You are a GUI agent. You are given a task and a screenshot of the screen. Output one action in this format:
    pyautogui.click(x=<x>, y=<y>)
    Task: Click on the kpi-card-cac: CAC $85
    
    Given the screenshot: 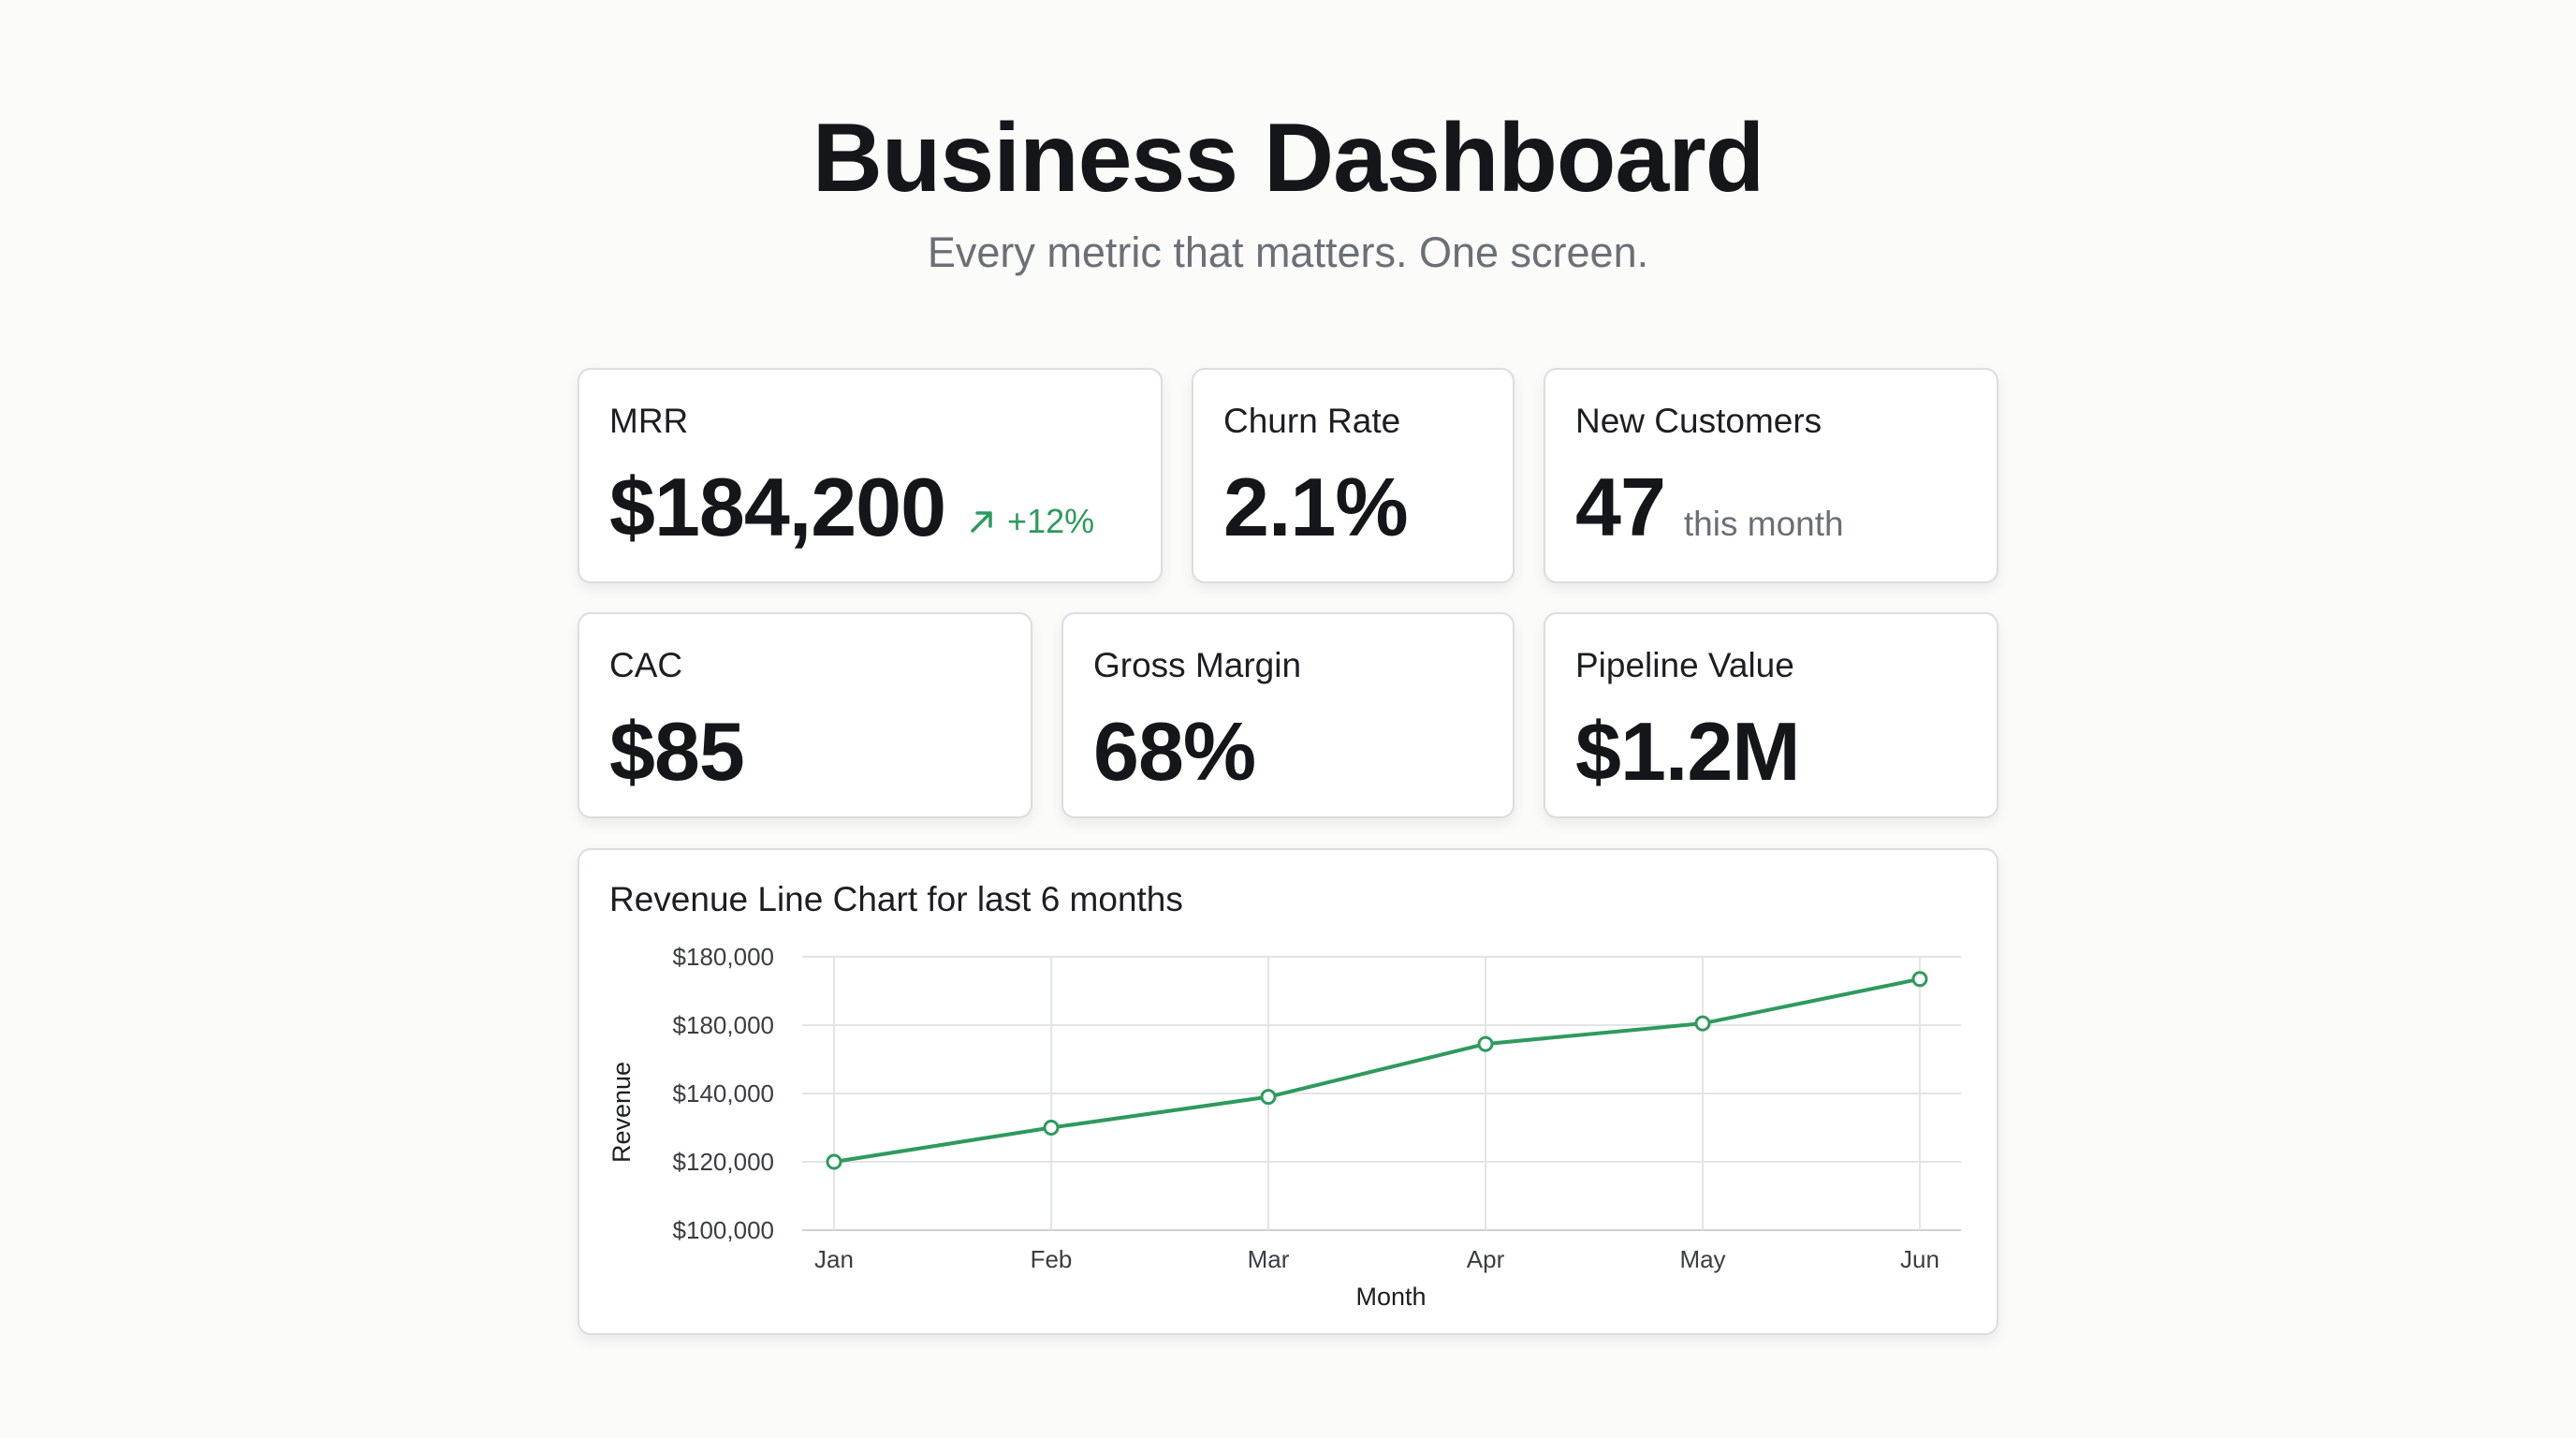 What is the action you would take?
    pyautogui.click(x=805, y=715)
    